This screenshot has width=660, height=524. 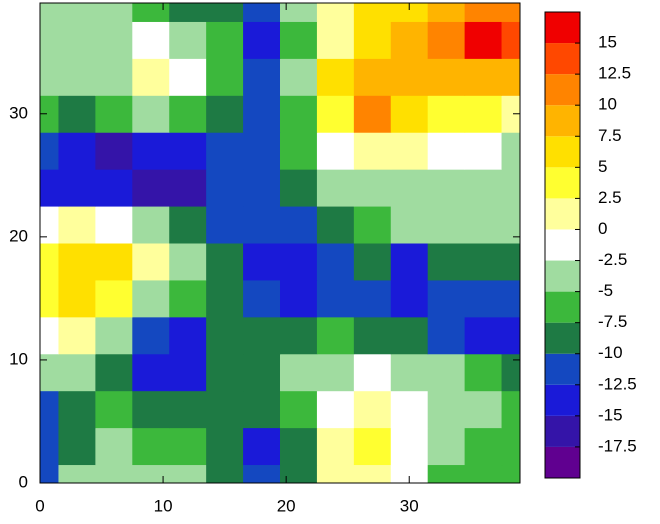 I want to click on colorbar-tick-label: -2.5, so click(x=612, y=259).